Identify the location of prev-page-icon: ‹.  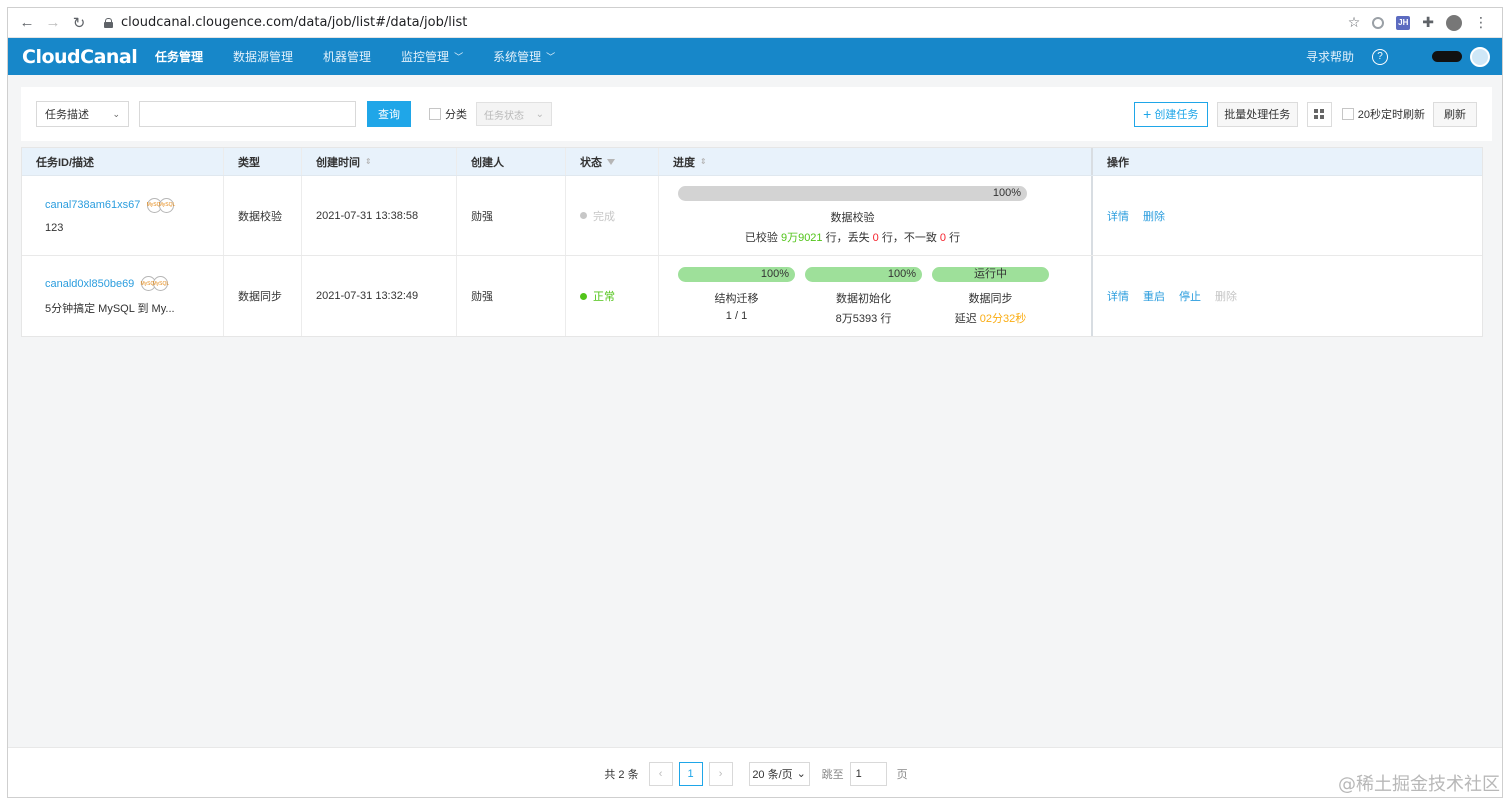
(660, 773).